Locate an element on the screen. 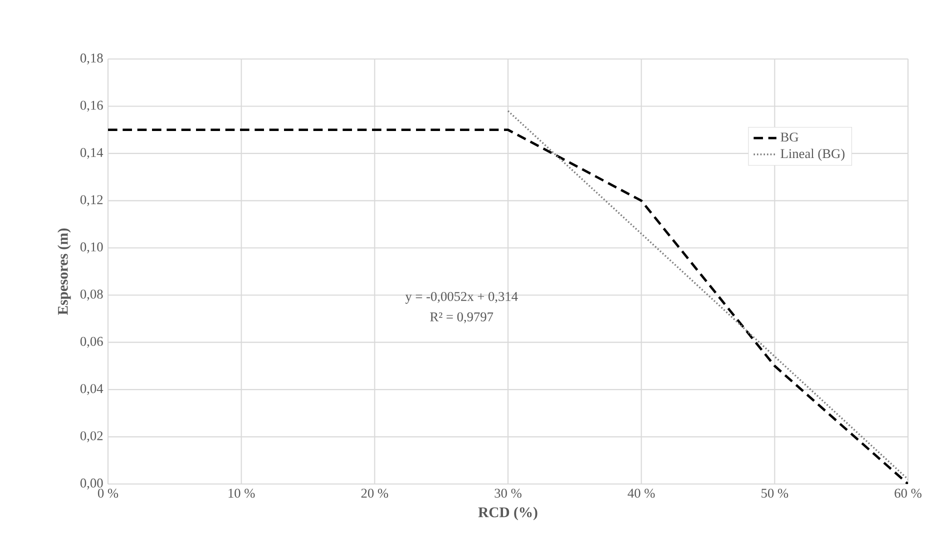  x-tick-label: 30 % is located at coordinates (508, 493).